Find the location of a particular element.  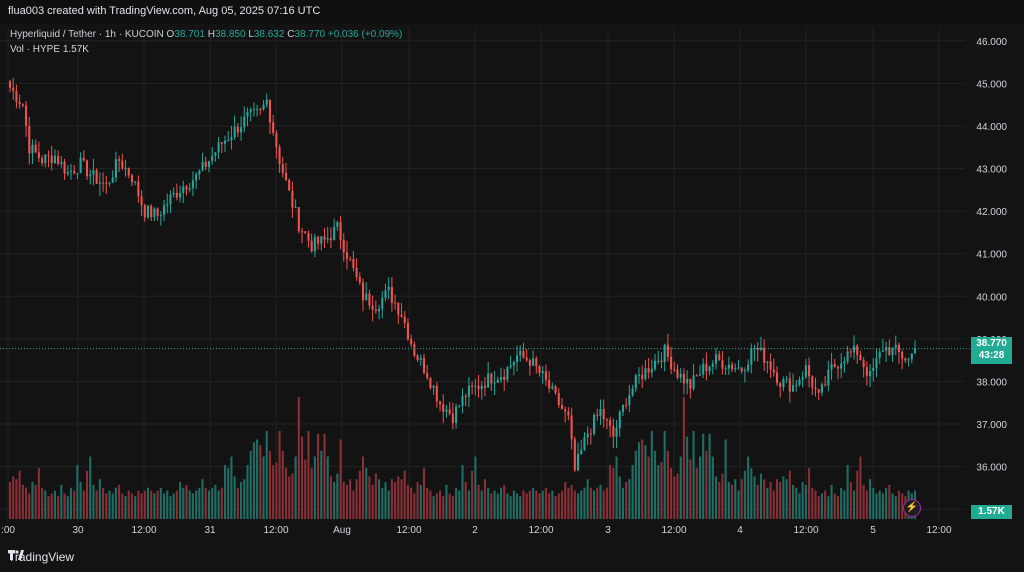

y-tick-label: 43.000 is located at coordinates (991, 170).